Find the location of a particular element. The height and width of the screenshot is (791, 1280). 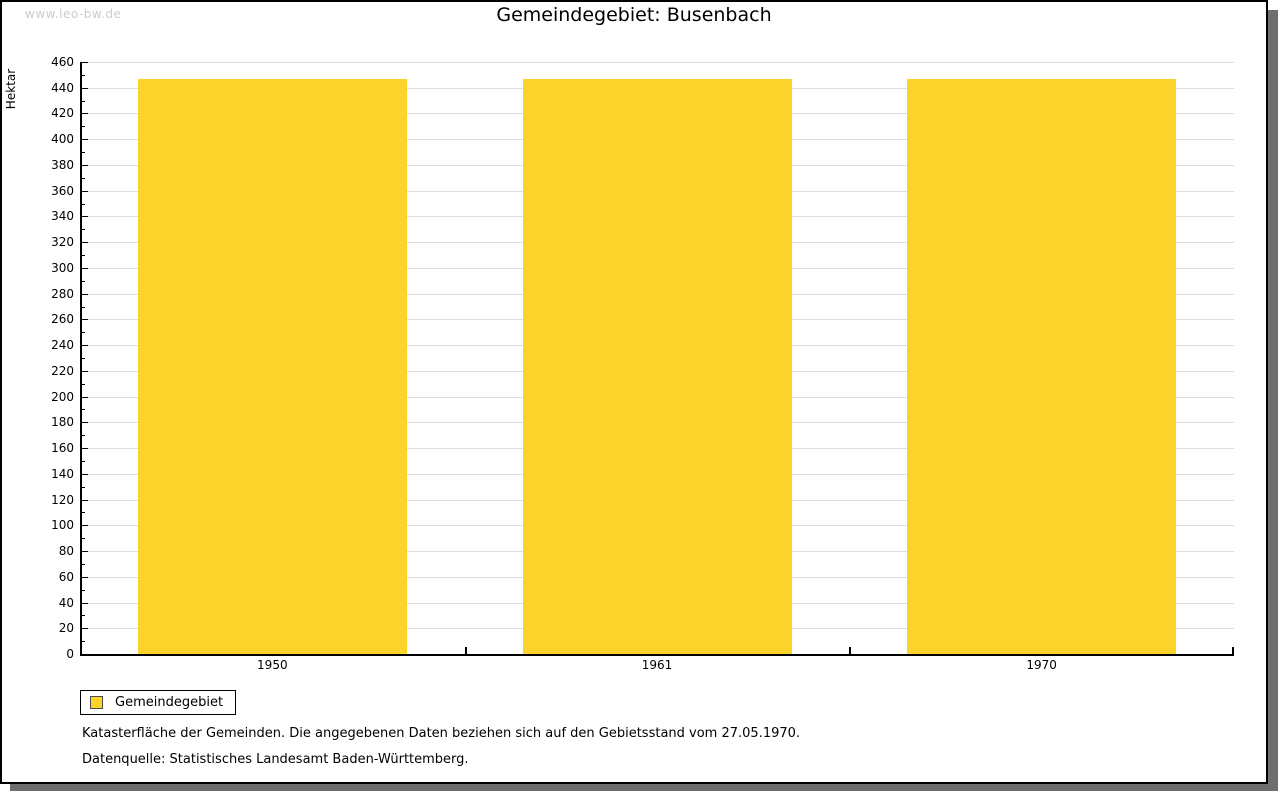

y-axis-line is located at coordinates (81, 359).